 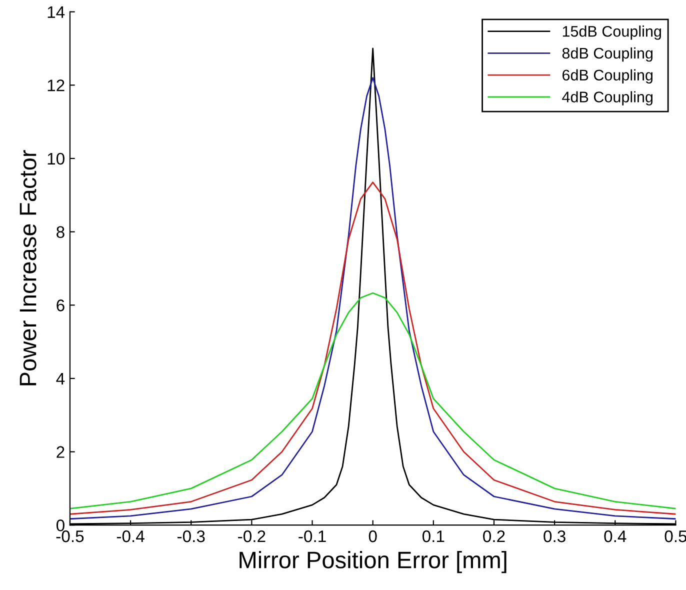 What do you see at coordinates (60, 452) in the screenshot?
I see `y-tick-label: 2` at bounding box center [60, 452].